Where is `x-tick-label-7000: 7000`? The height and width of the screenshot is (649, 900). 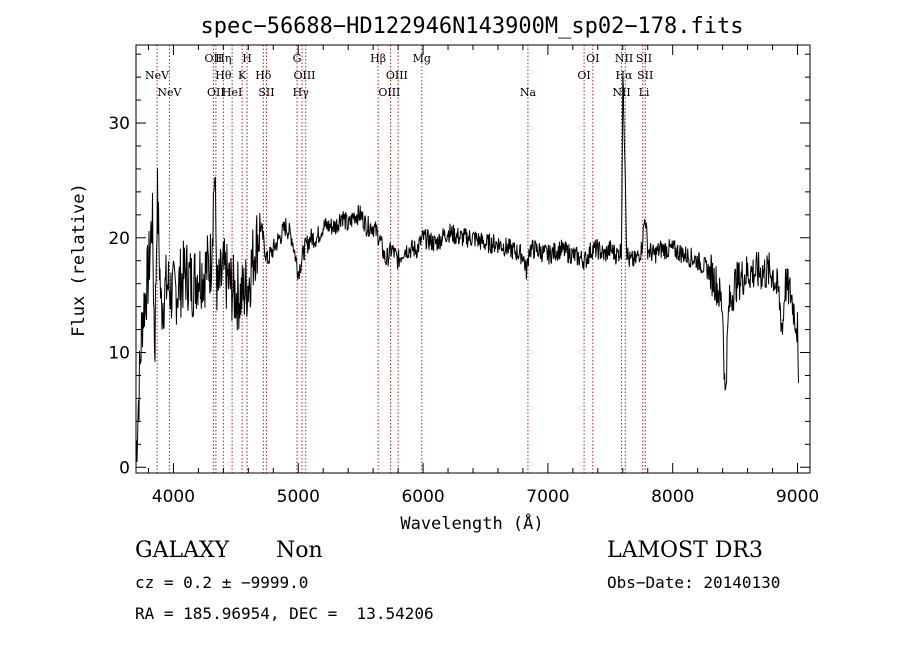 x-tick-label-7000: 7000 is located at coordinates (547, 497).